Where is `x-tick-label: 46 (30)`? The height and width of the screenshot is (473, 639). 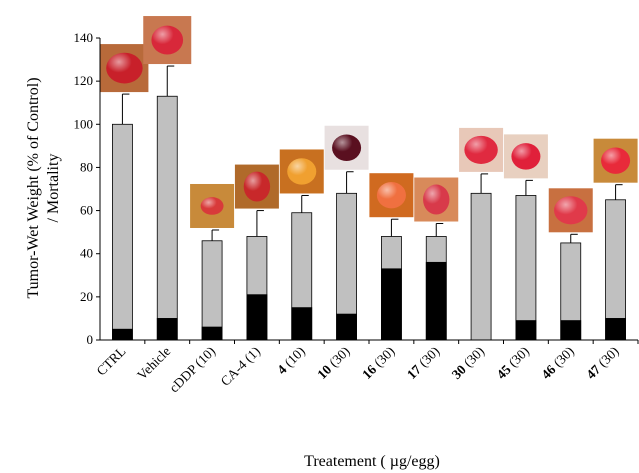 x-tick-label: 46 (30) is located at coordinates (557, 363).